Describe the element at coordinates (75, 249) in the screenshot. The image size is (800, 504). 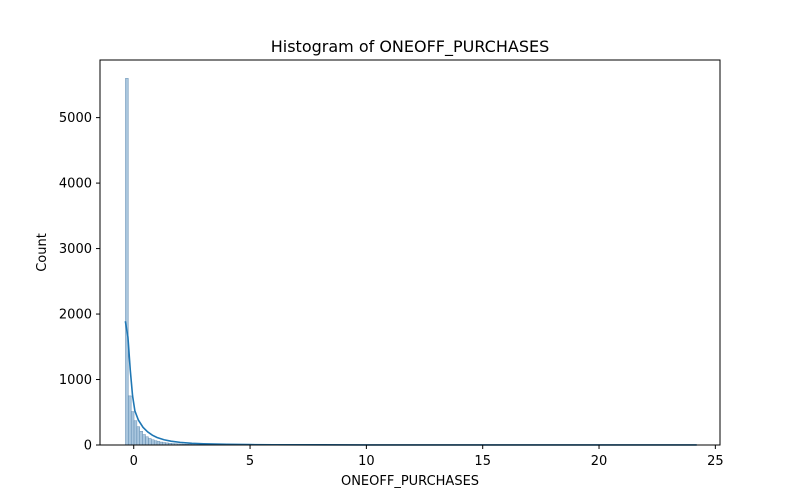
I see `y-tick-label: 3000` at that location.